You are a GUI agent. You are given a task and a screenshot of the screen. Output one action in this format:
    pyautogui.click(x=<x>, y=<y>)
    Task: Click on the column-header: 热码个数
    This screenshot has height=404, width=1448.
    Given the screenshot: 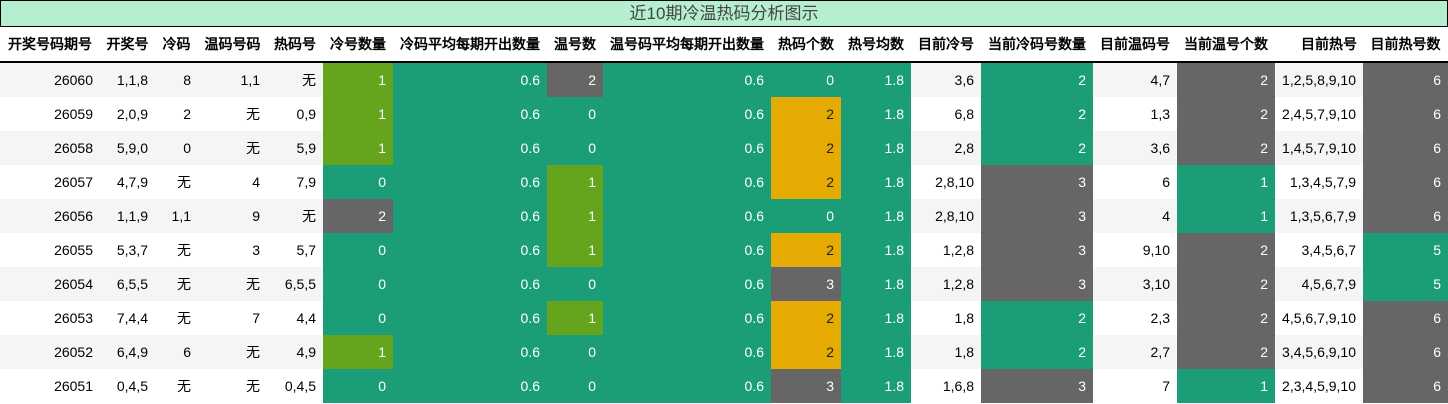 What is the action you would take?
    pyautogui.click(x=806, y=45)
    